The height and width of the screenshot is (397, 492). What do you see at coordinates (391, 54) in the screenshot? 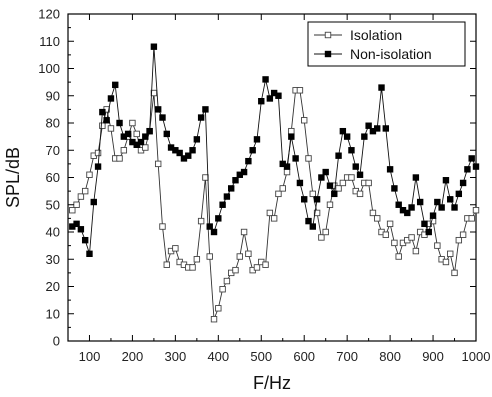
I see `legend-label: Non-isolation` at bounding box center [391, 54].